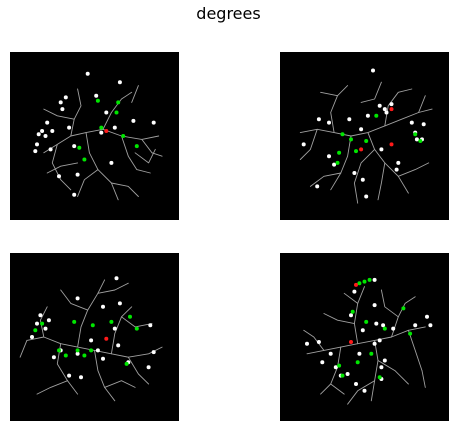 This screenshot has height=440, width=457. I want to click on panel-1-nodes, so click(94, 134).